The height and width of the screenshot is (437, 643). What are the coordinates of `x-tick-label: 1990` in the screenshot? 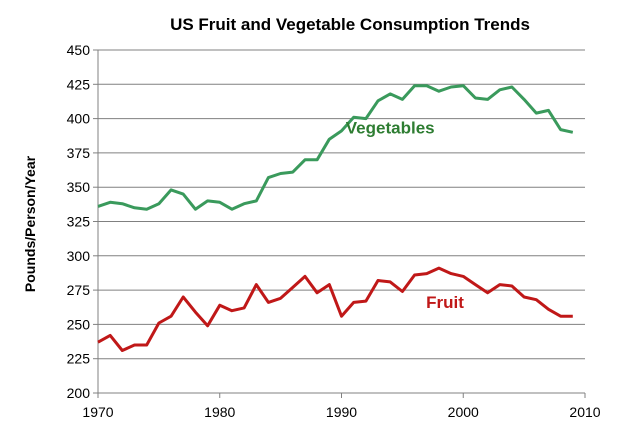 It's located at (341, 412).